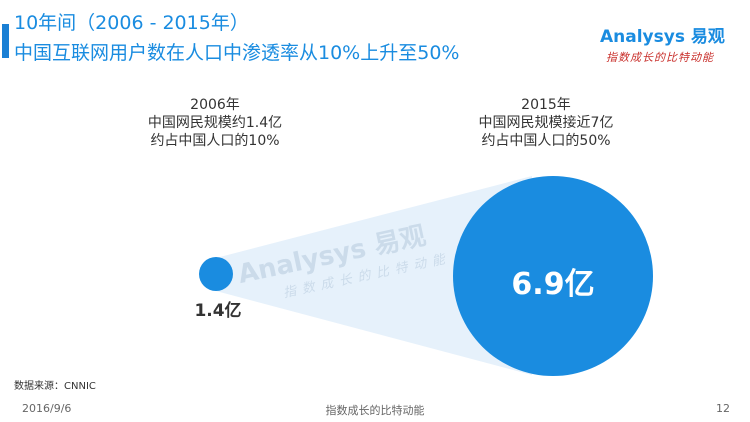 The image size is (750, 422). What do you see at coordinates (216, 274) in the screenshot?
I see `circle-2006` at bounding box center [216, 274].